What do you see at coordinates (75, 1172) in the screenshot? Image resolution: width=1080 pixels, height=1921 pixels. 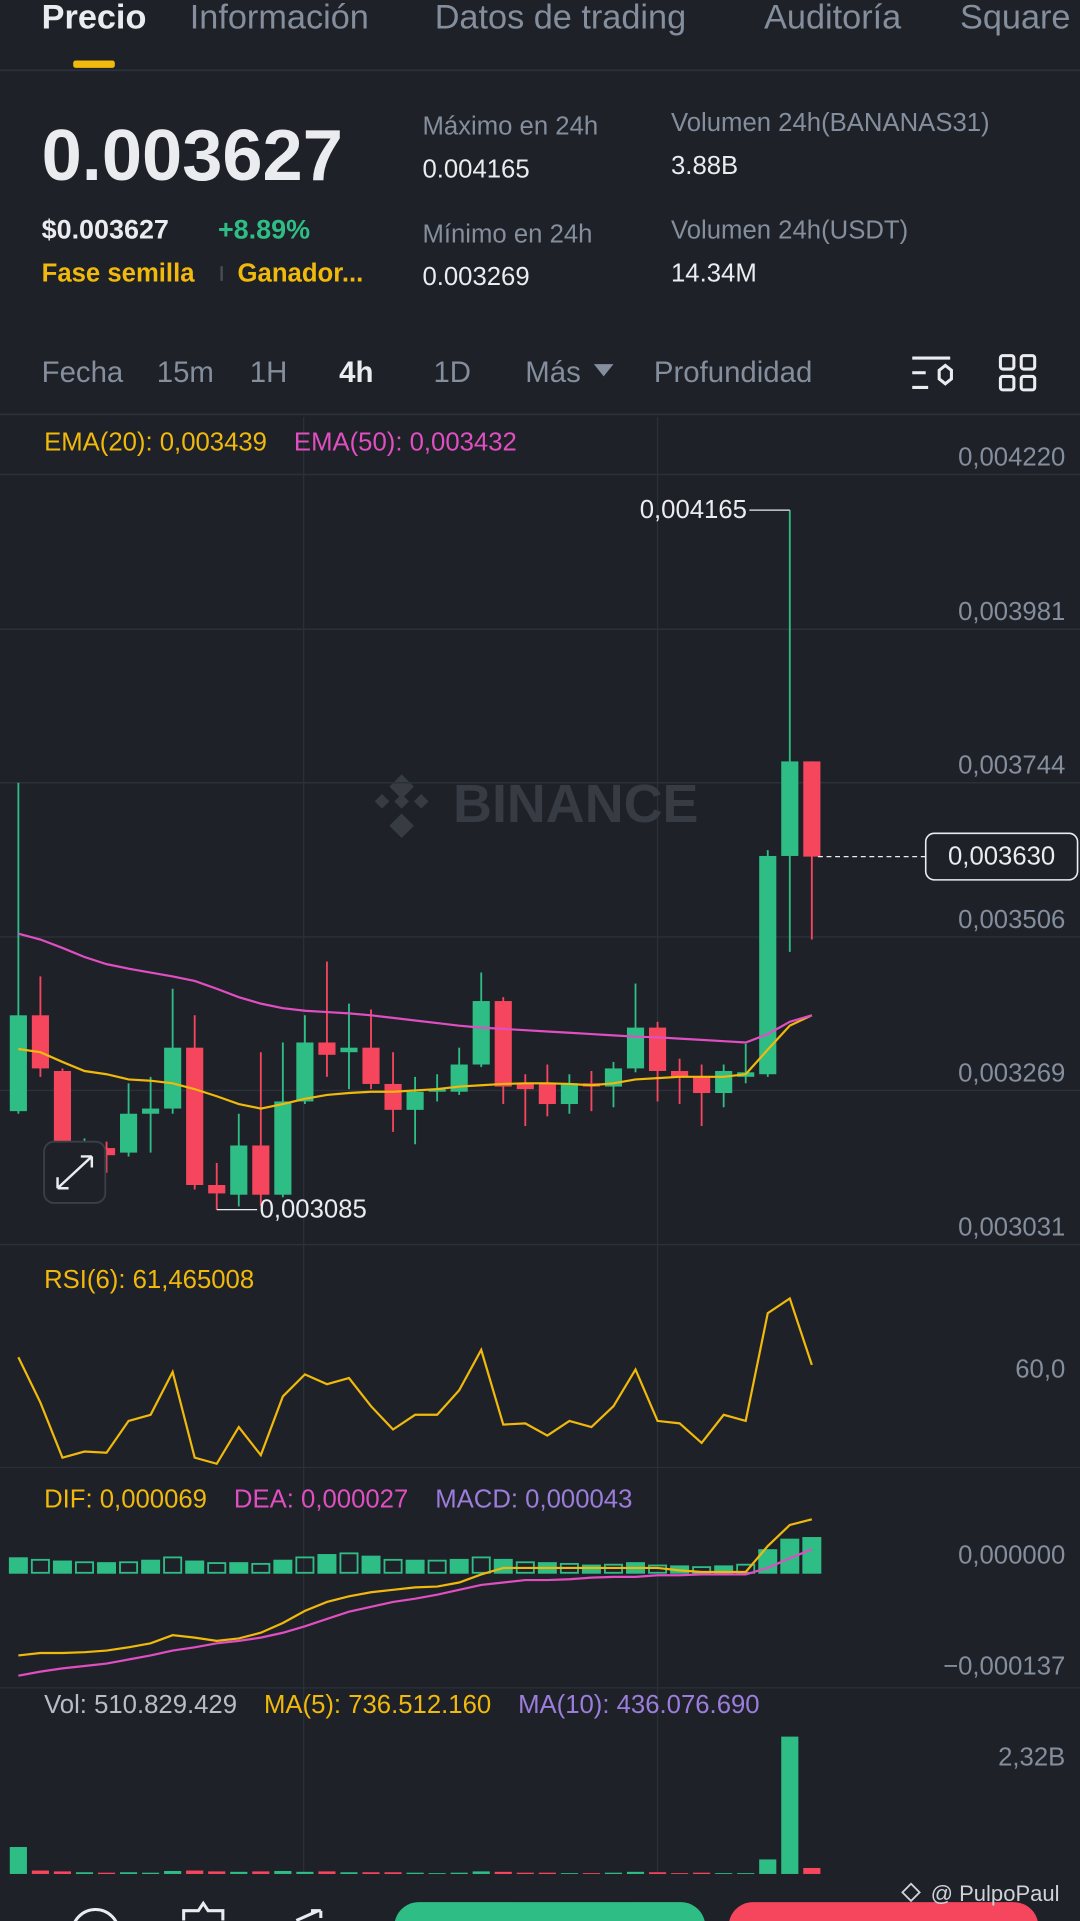 I see `fullscreen-button` at bounding box center [75, 1172].